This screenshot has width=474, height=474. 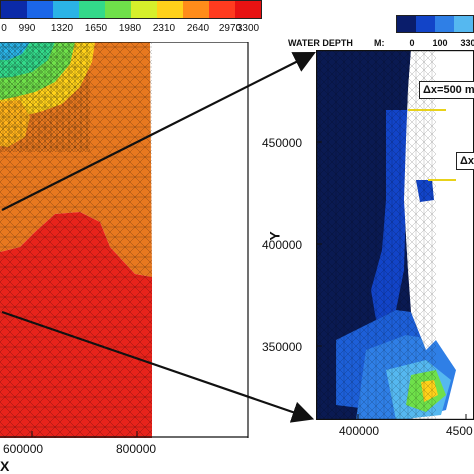 What do you see at coordinates (459, 431) in the screenshot?
I see `right-x-tick-1: 4500` at bounding box center [459, 431].